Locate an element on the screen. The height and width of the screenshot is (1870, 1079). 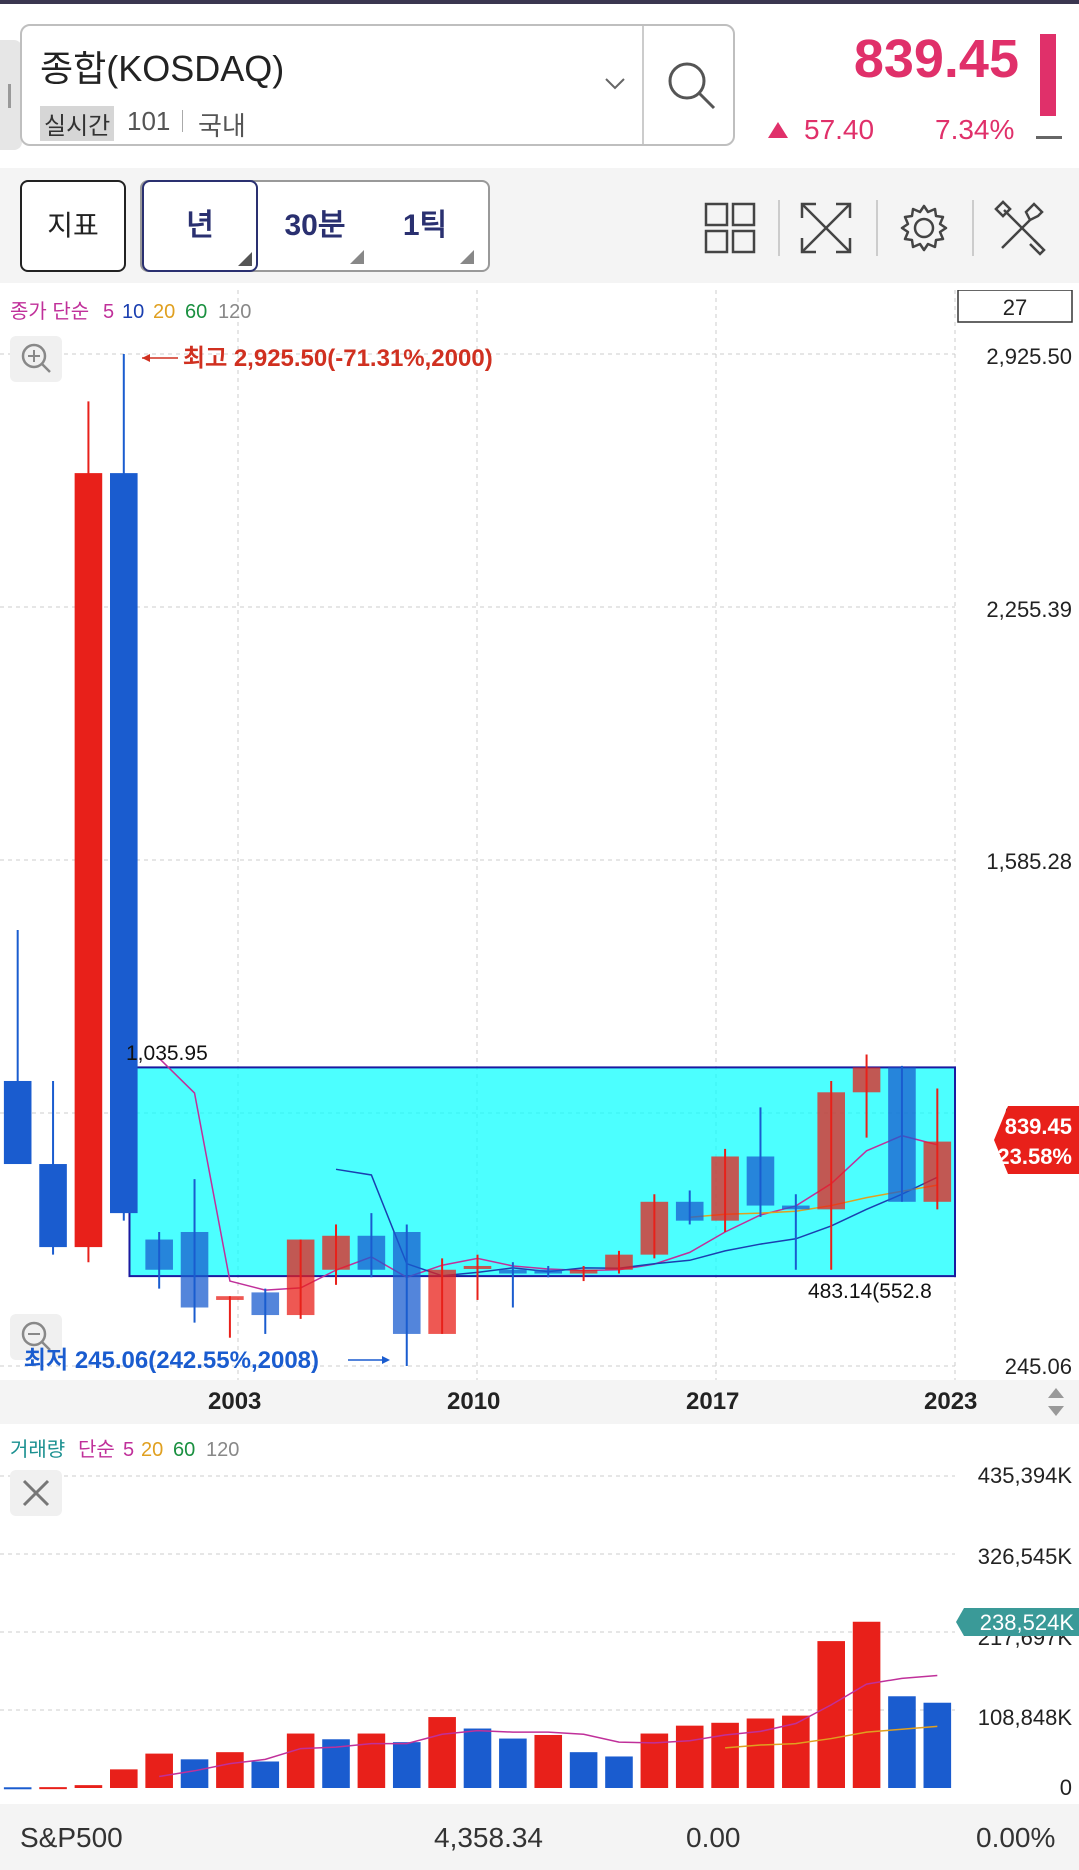
symbol-search-box: 종합(KOSDAQ) 실시간 101 국내 is located at coordinates (377, 85).